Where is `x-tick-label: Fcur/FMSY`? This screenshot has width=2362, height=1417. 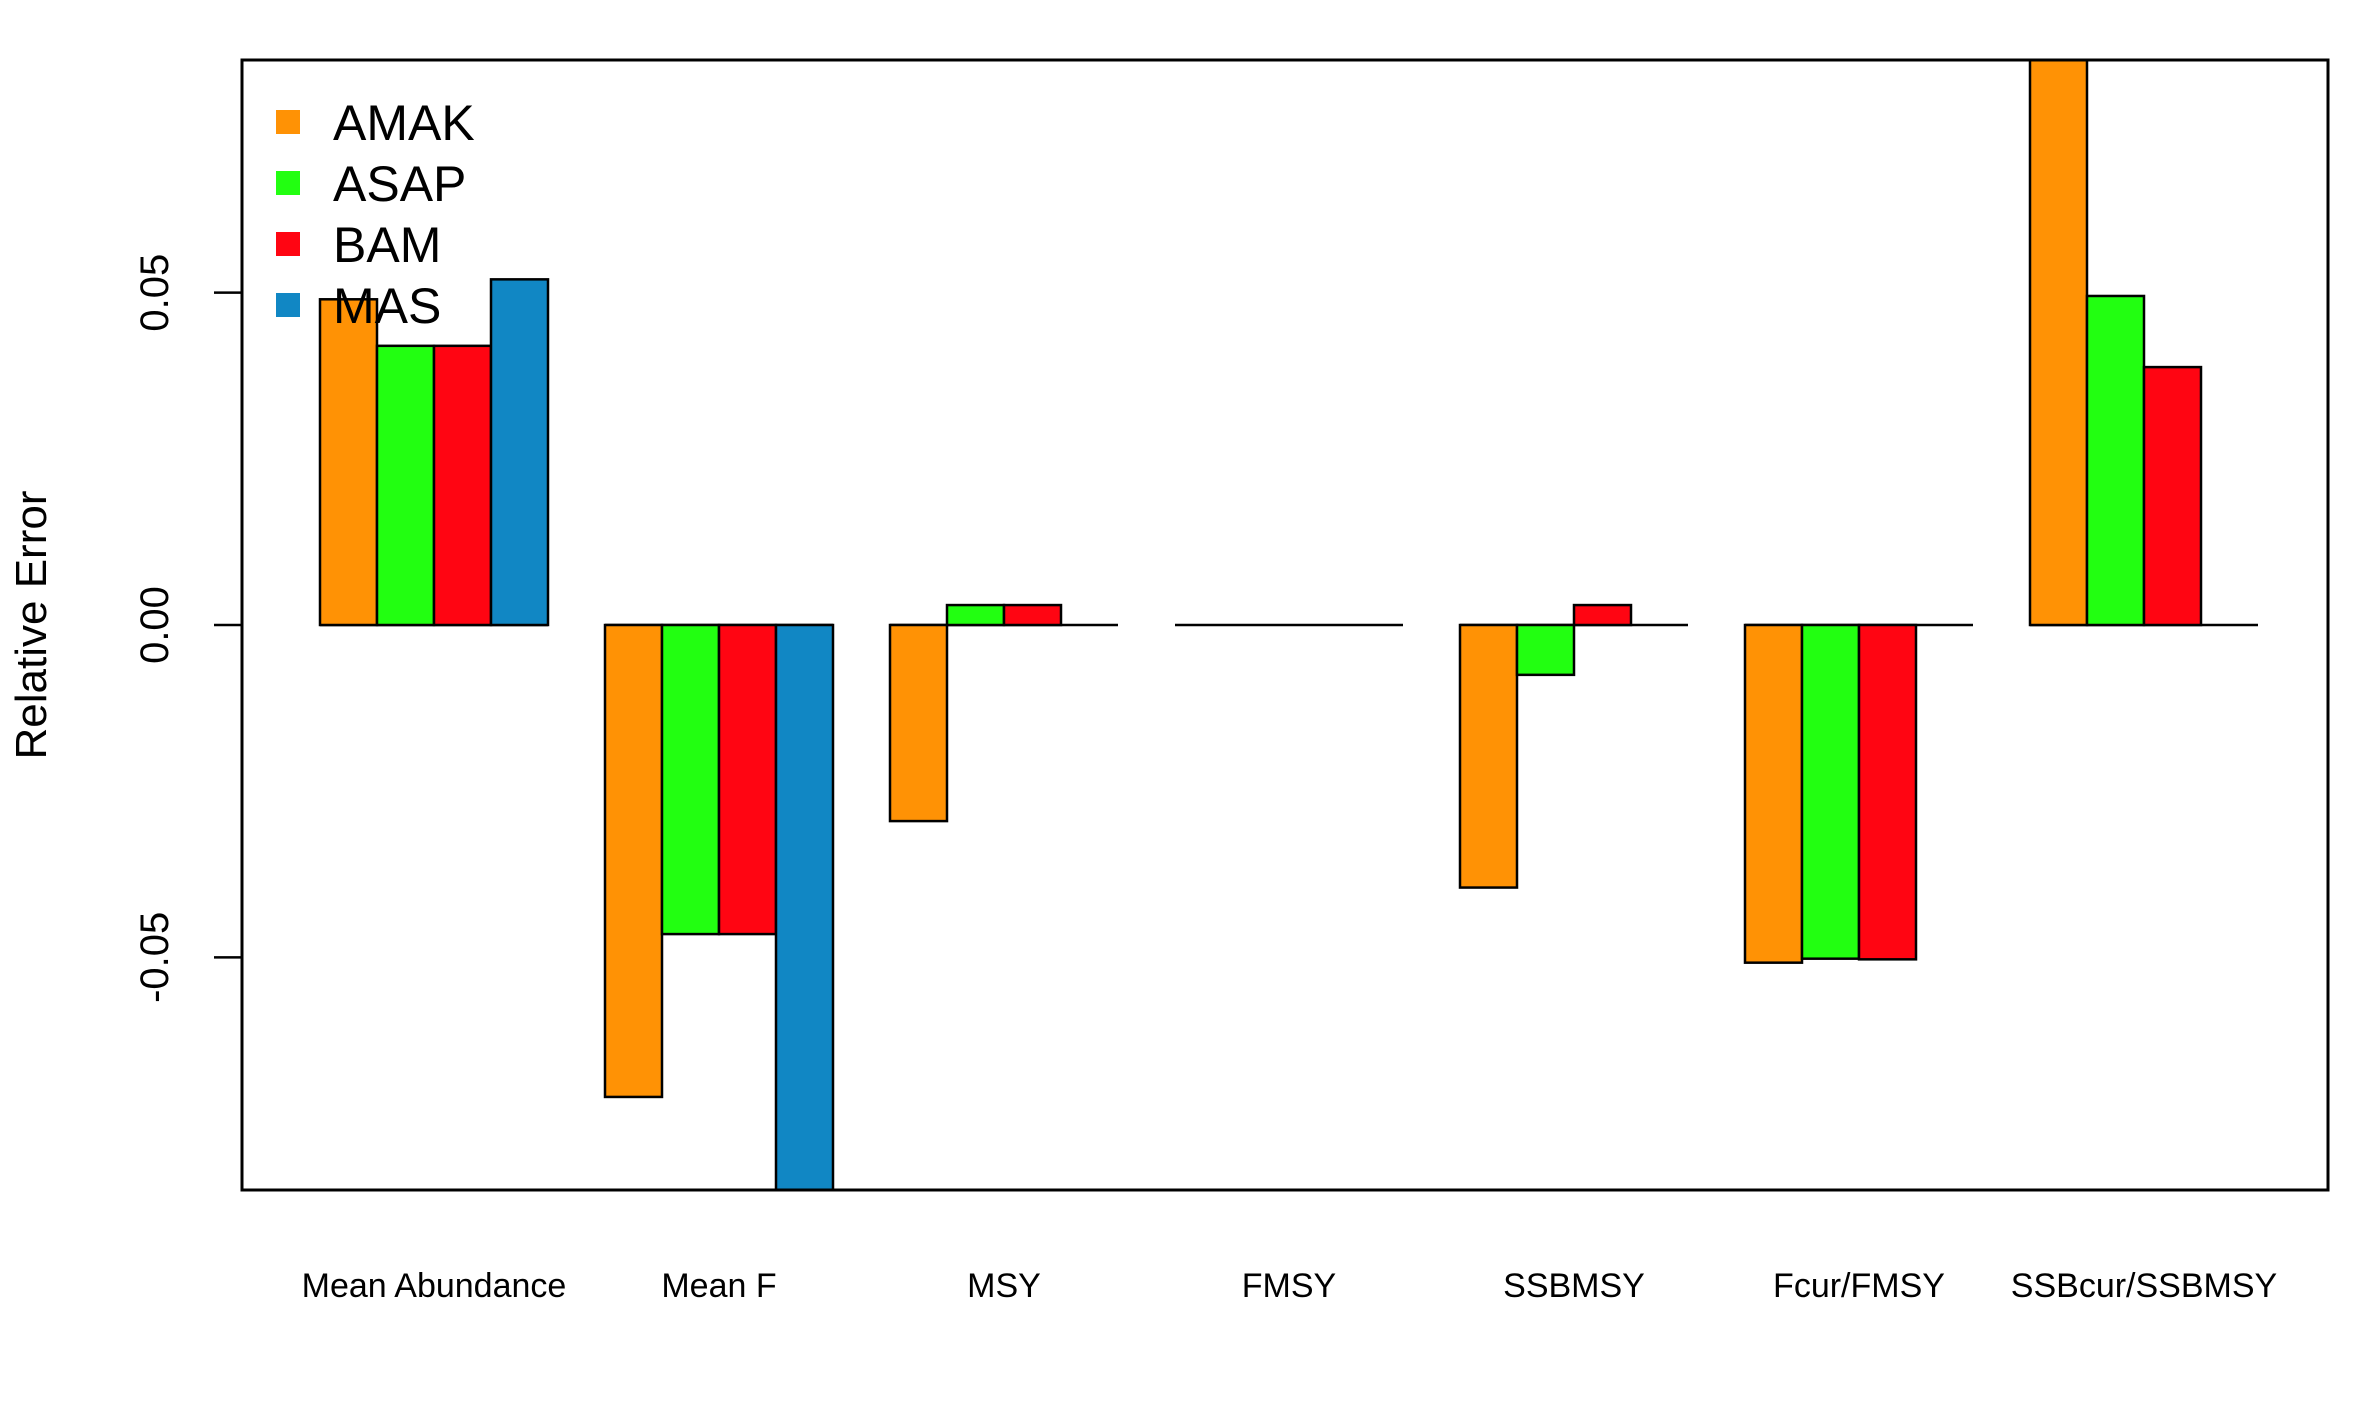 x-tick-label: Fcur/FMSY is located at coordinates (1859, 1286).